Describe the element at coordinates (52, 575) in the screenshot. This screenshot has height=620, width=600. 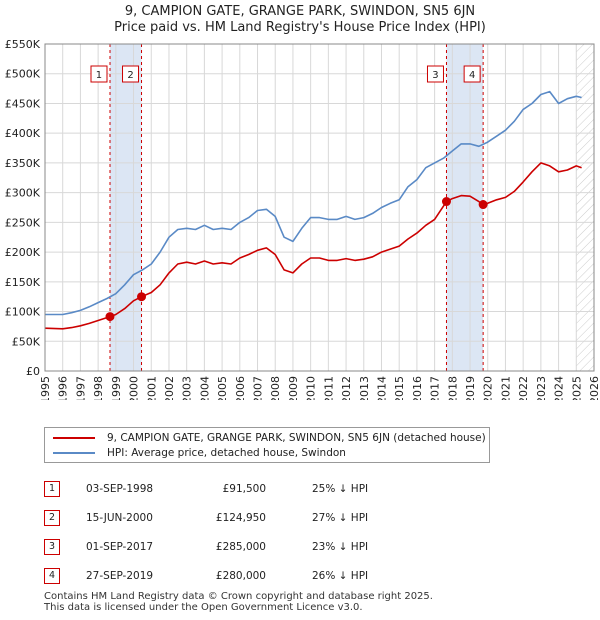
I see `sale-number-badge: 4` at that location.